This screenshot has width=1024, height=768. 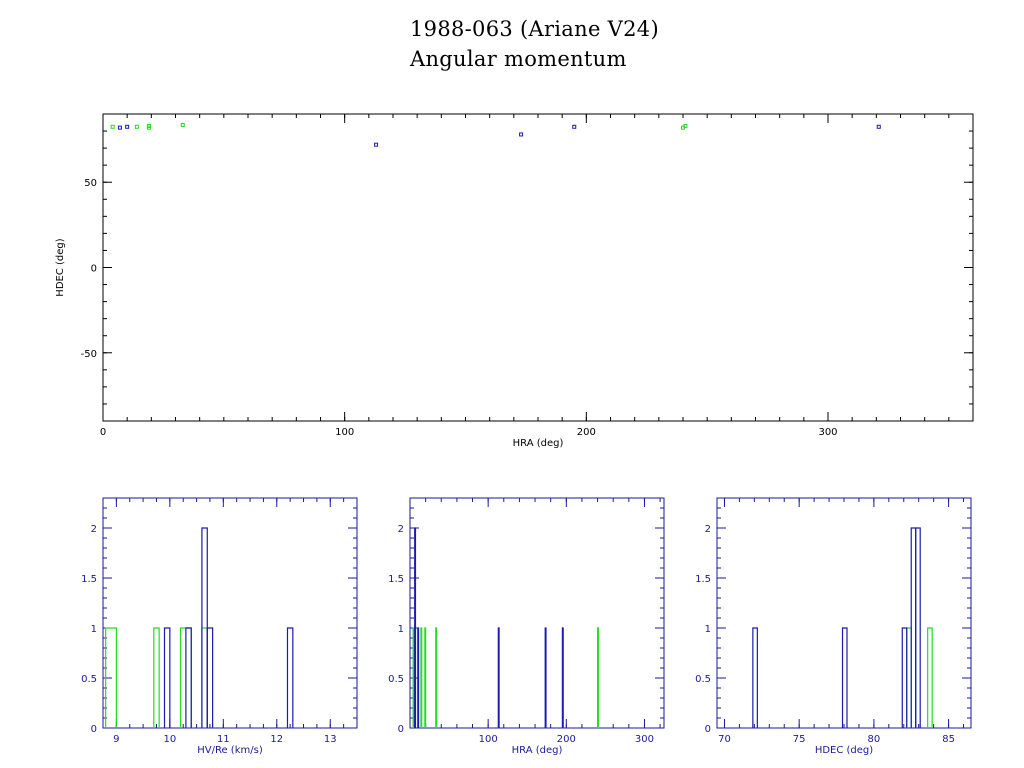 What do you see at coordinates (230, 750) in the screenshot?
I see `x-axis-label: HV/Re (km/s)` at bounding box center [230, 750].